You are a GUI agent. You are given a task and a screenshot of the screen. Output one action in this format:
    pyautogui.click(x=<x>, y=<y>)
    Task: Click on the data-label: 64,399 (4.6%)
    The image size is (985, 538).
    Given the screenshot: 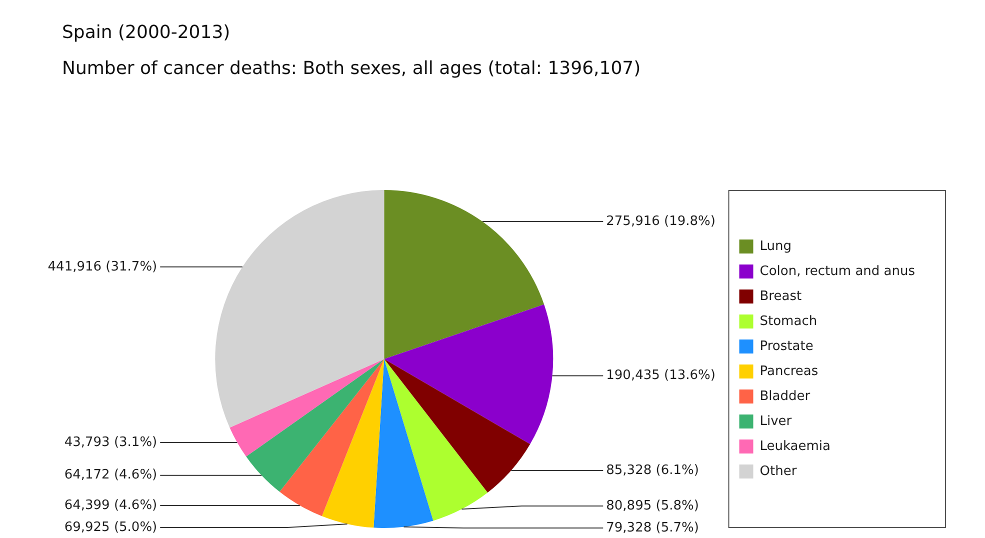 What is the action you would take?
    pyautogui.click(x=111, y=505)
    